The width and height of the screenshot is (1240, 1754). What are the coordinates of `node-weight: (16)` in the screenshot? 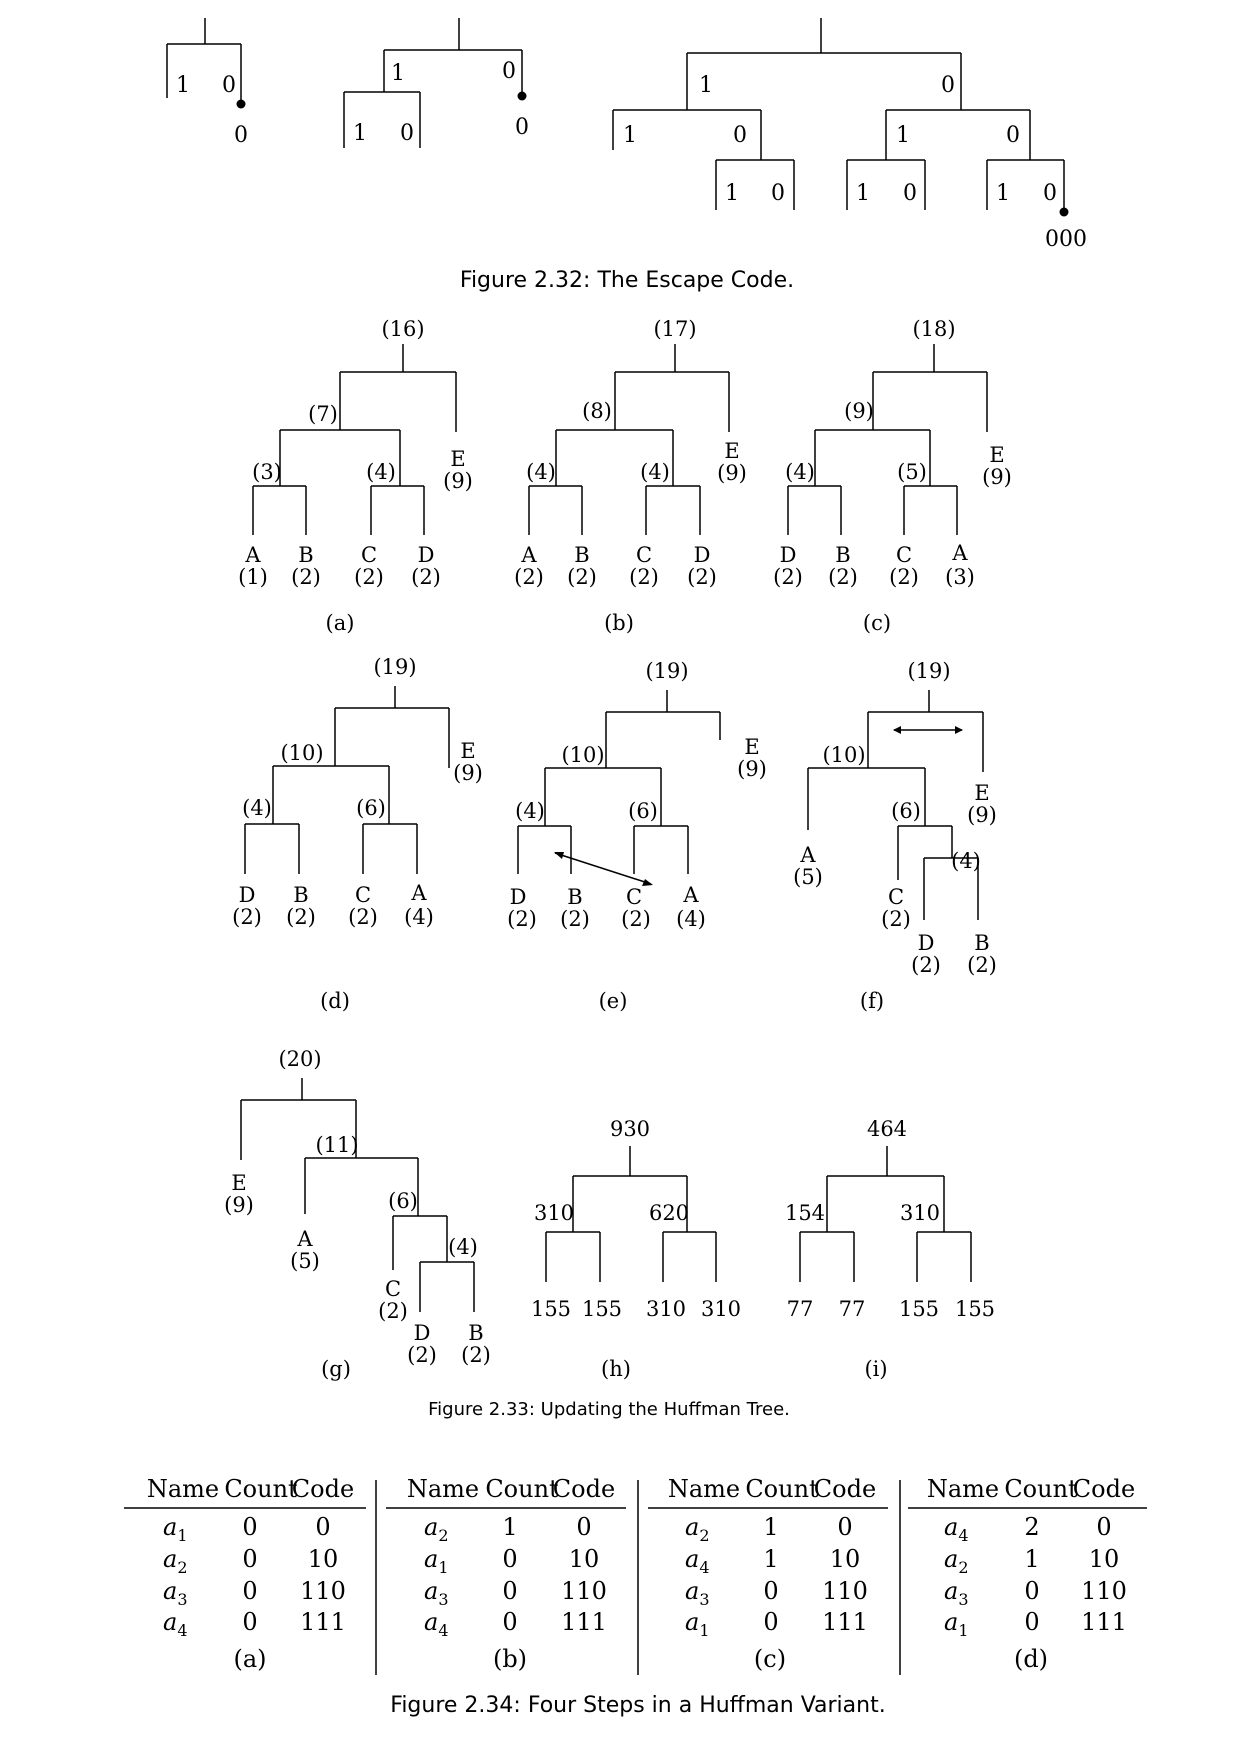 It's located at (402, 329).